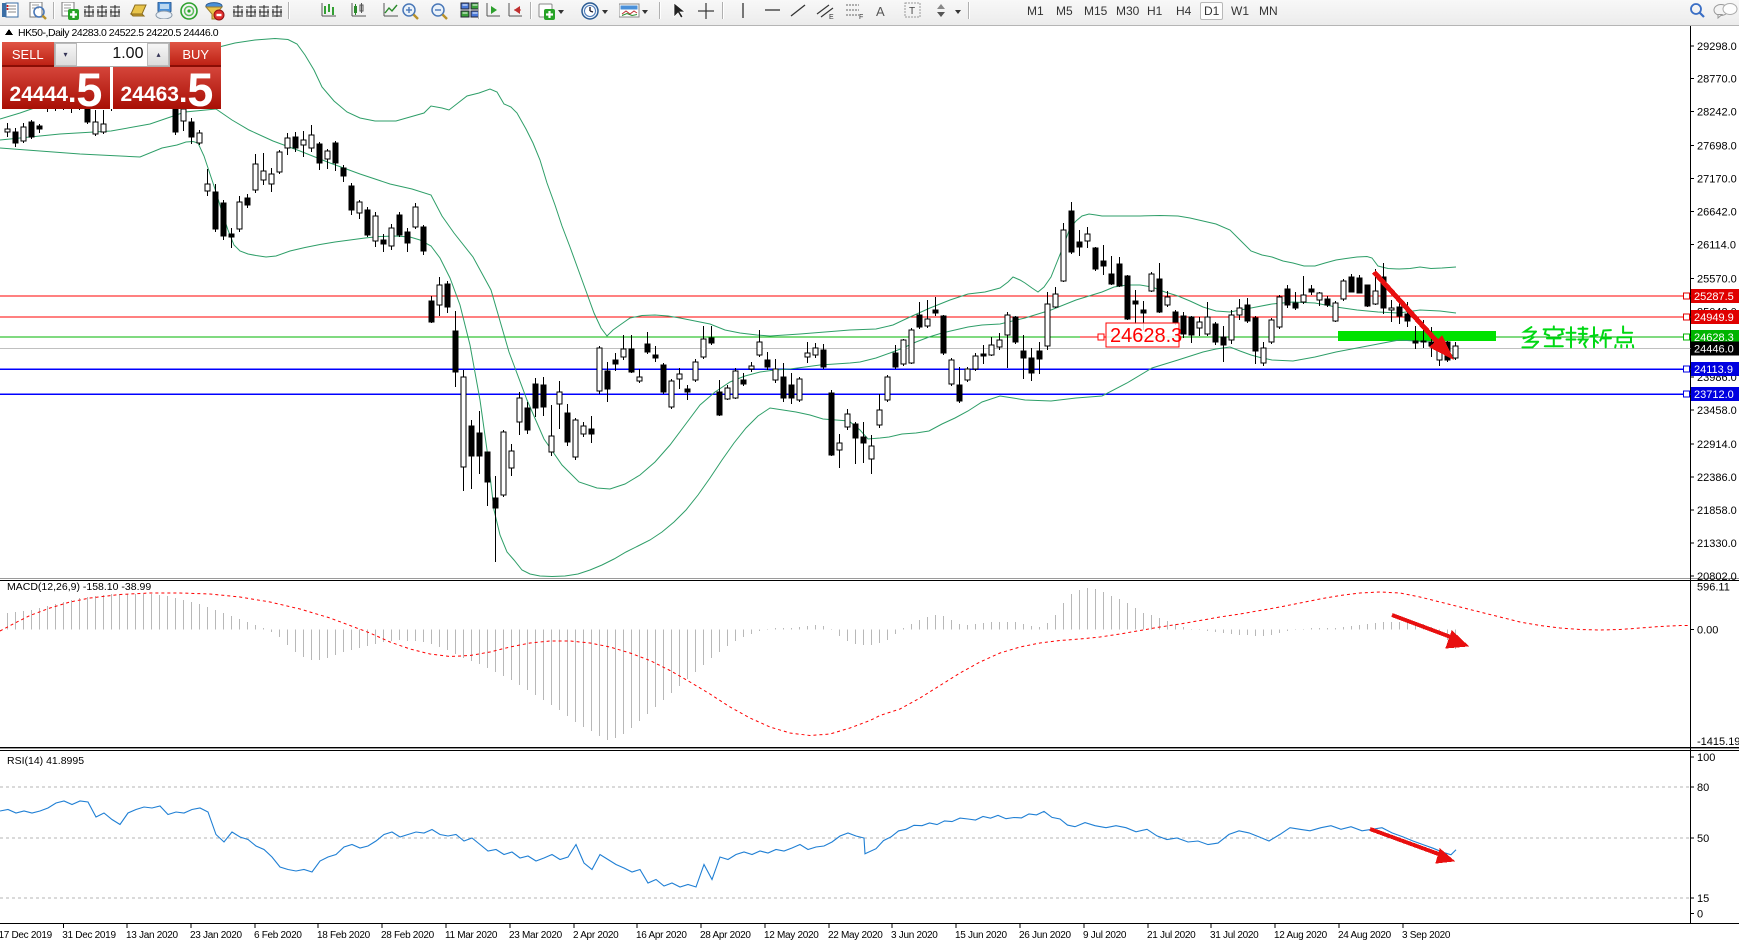  What do you see at coordinates (1426, 935) in the screenshot?
I see `svg-text: 3 Sep 2020` at bounding box center [1426, 935].